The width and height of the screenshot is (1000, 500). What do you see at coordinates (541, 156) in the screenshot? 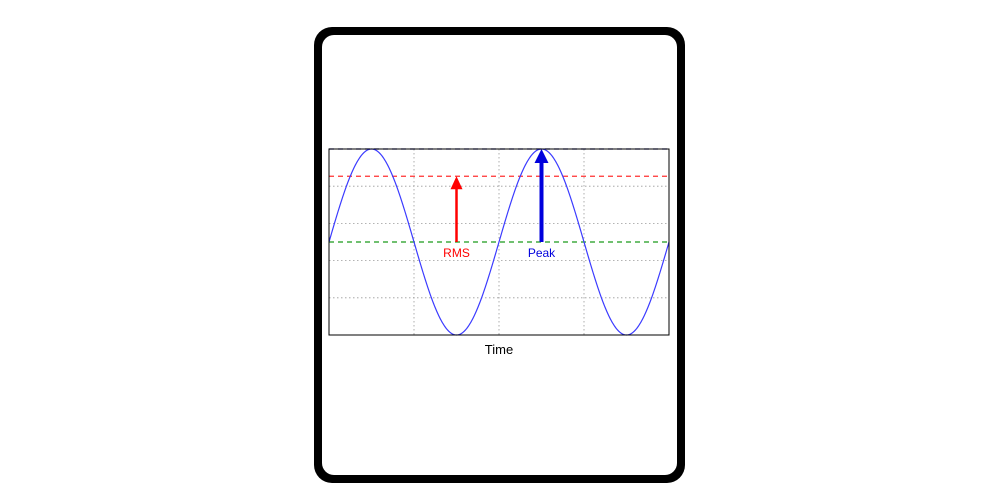
I see `peak-arrow-head` at bounding box center [541, 156].